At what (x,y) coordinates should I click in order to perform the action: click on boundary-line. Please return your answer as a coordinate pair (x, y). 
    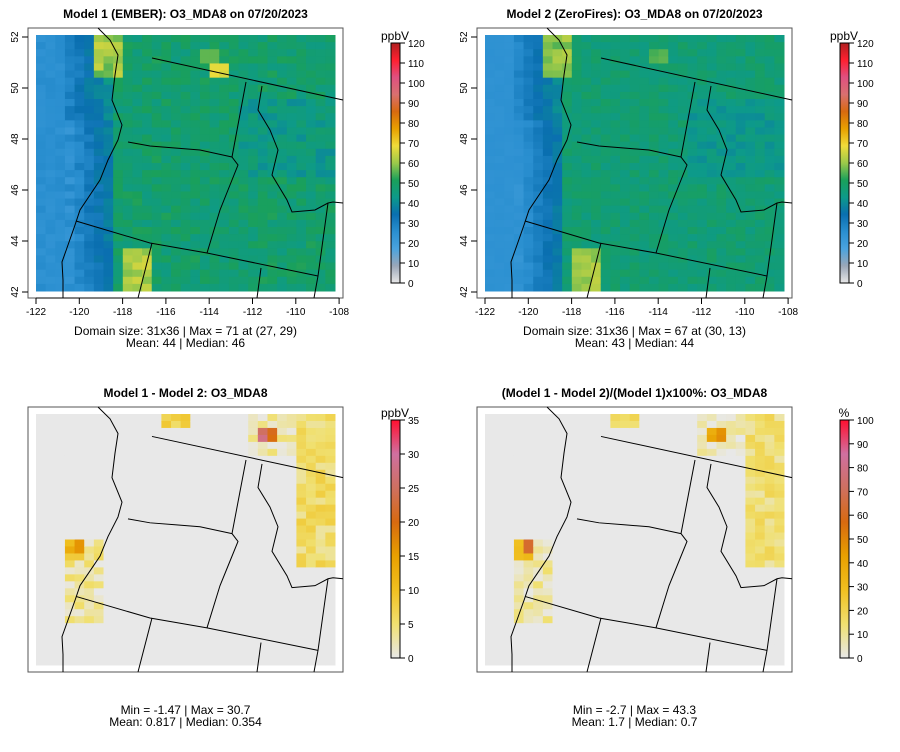
    Looking at the image, I should click on (197, 623).